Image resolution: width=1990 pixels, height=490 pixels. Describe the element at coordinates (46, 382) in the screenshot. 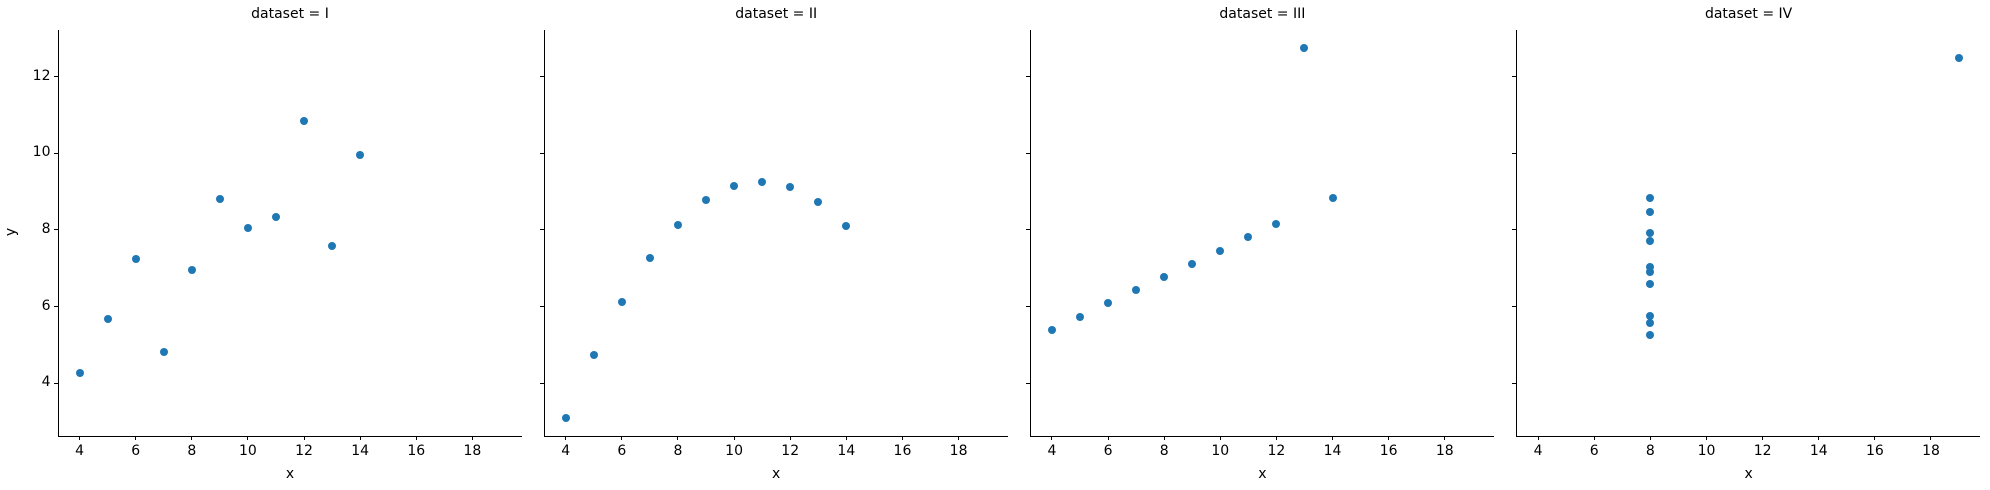

I see `y-tick-label: 4` at that location.